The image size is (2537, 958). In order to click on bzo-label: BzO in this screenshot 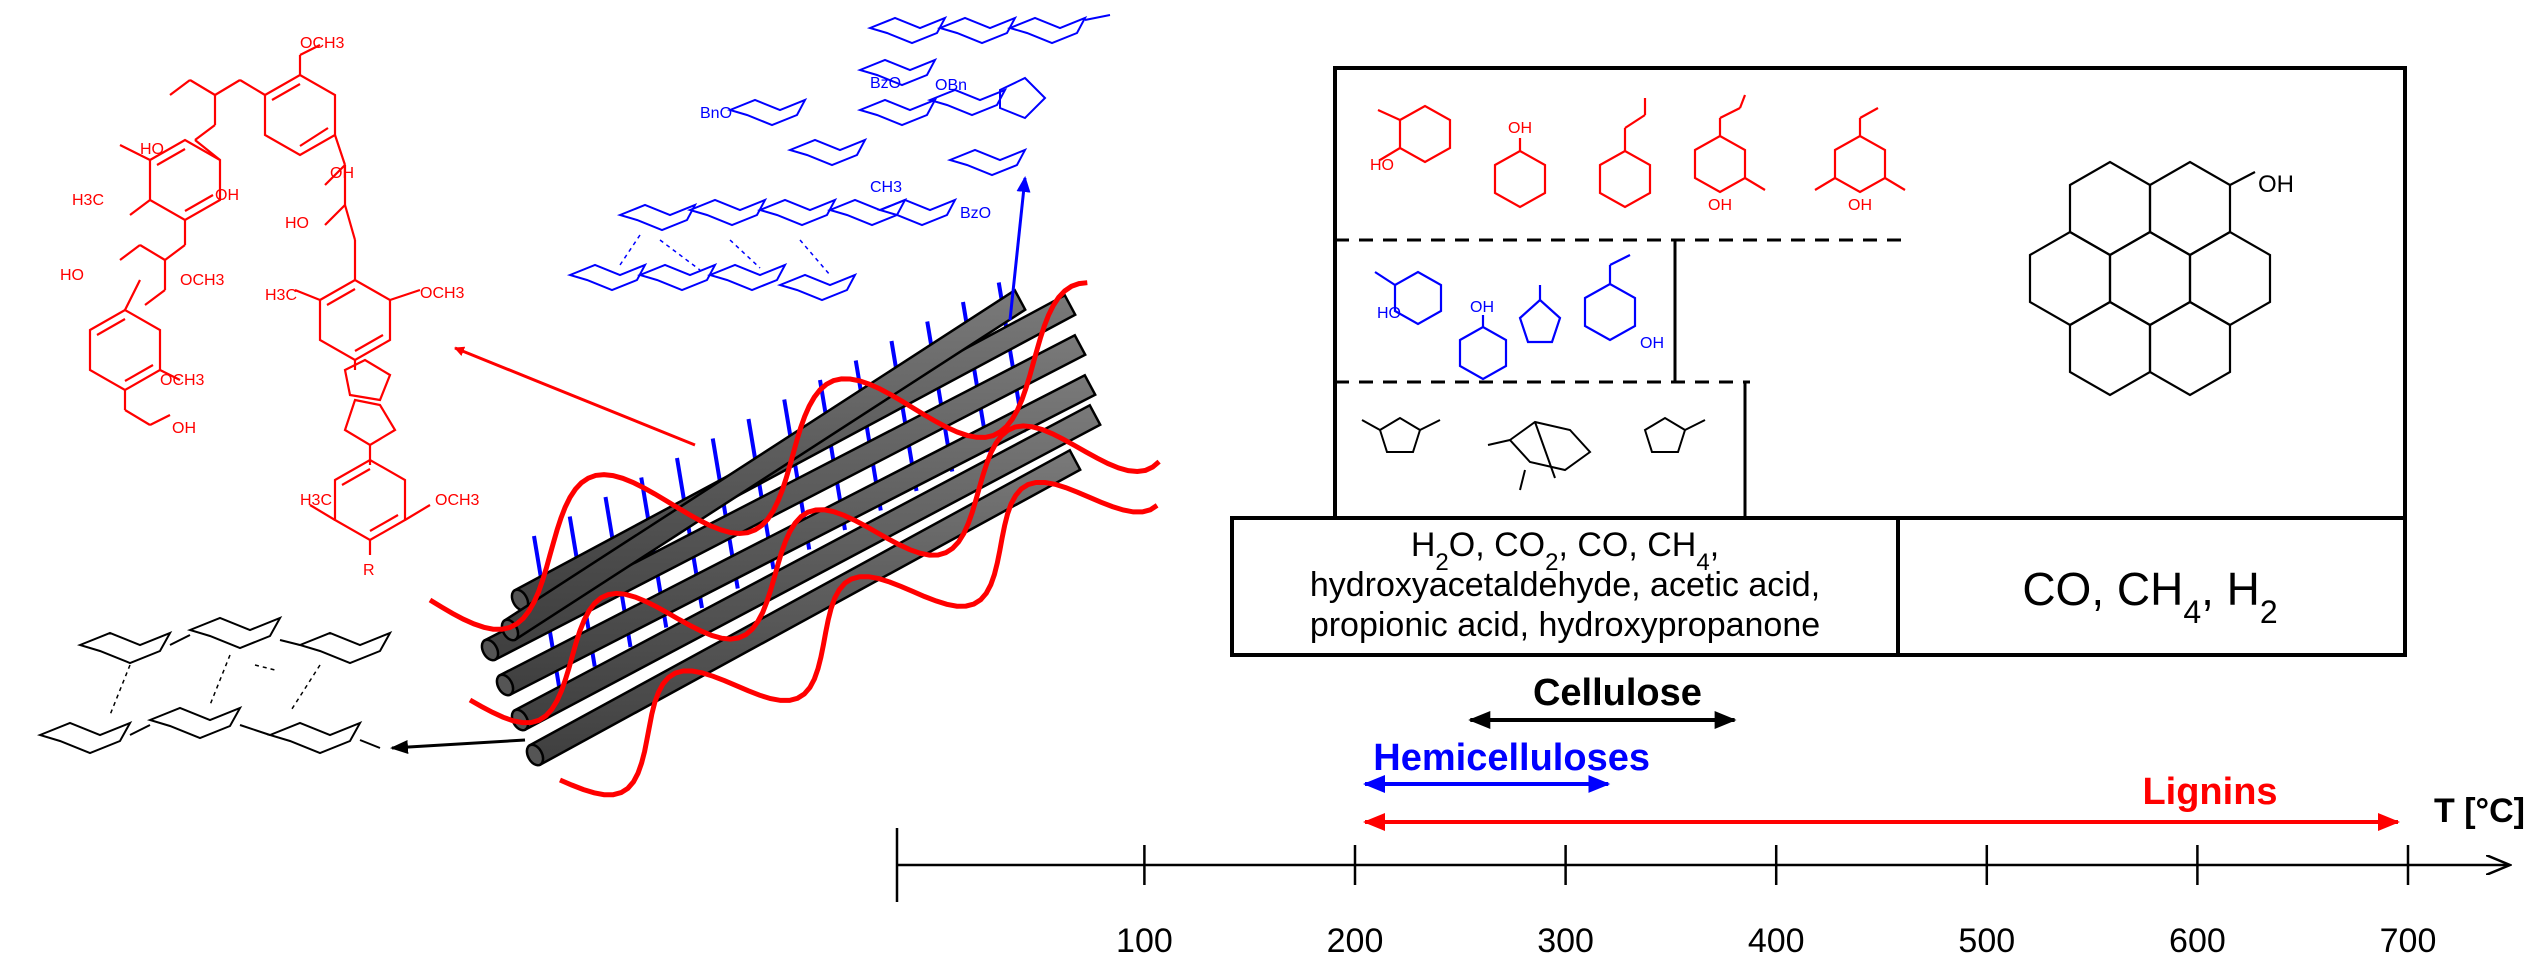, I will do `click(885, 83)`.